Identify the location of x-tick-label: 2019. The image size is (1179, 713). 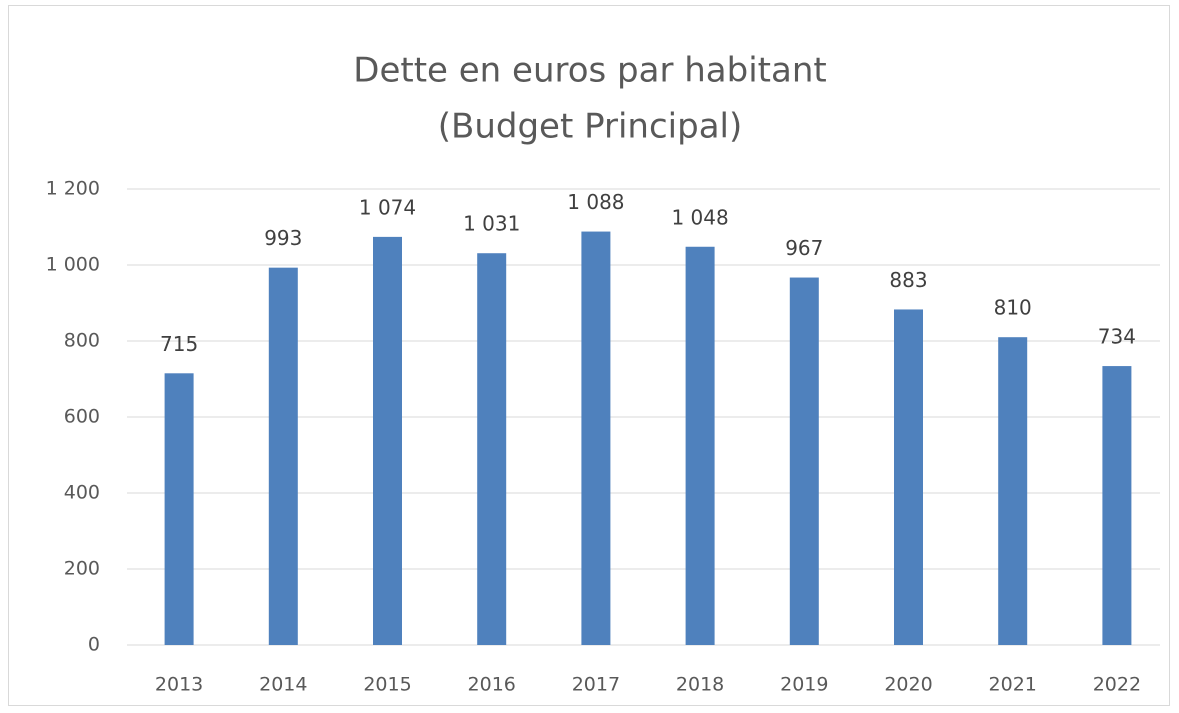
(804, 685).